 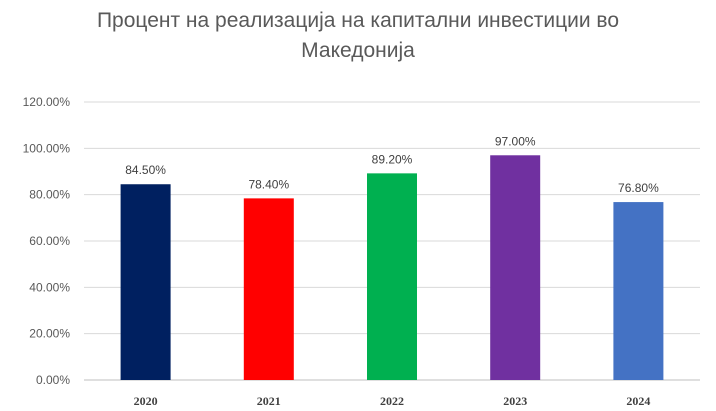 I want to click on data-labels: 84.50% 78.40% 89.20% 97.00% 76.80%, so click(x=392, y=164).